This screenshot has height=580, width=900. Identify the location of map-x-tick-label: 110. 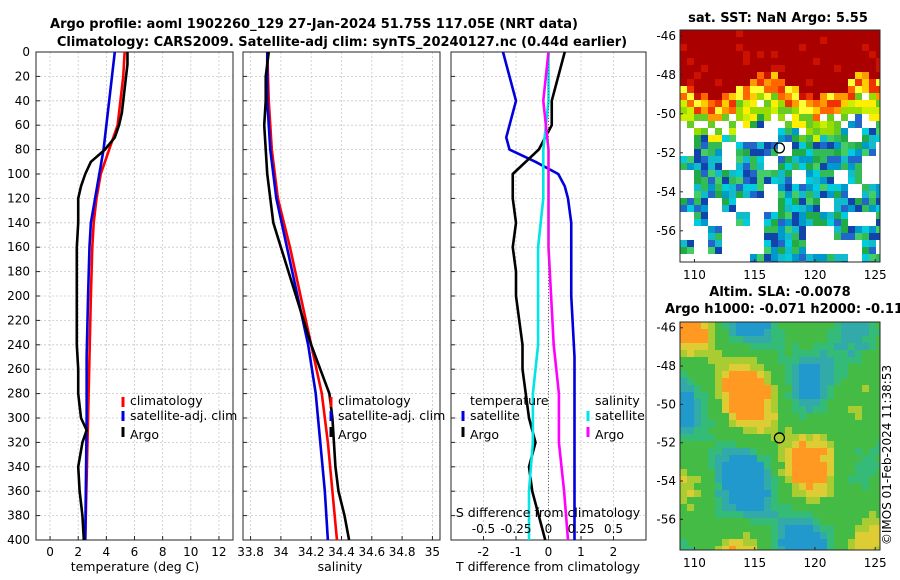
(694, 563).